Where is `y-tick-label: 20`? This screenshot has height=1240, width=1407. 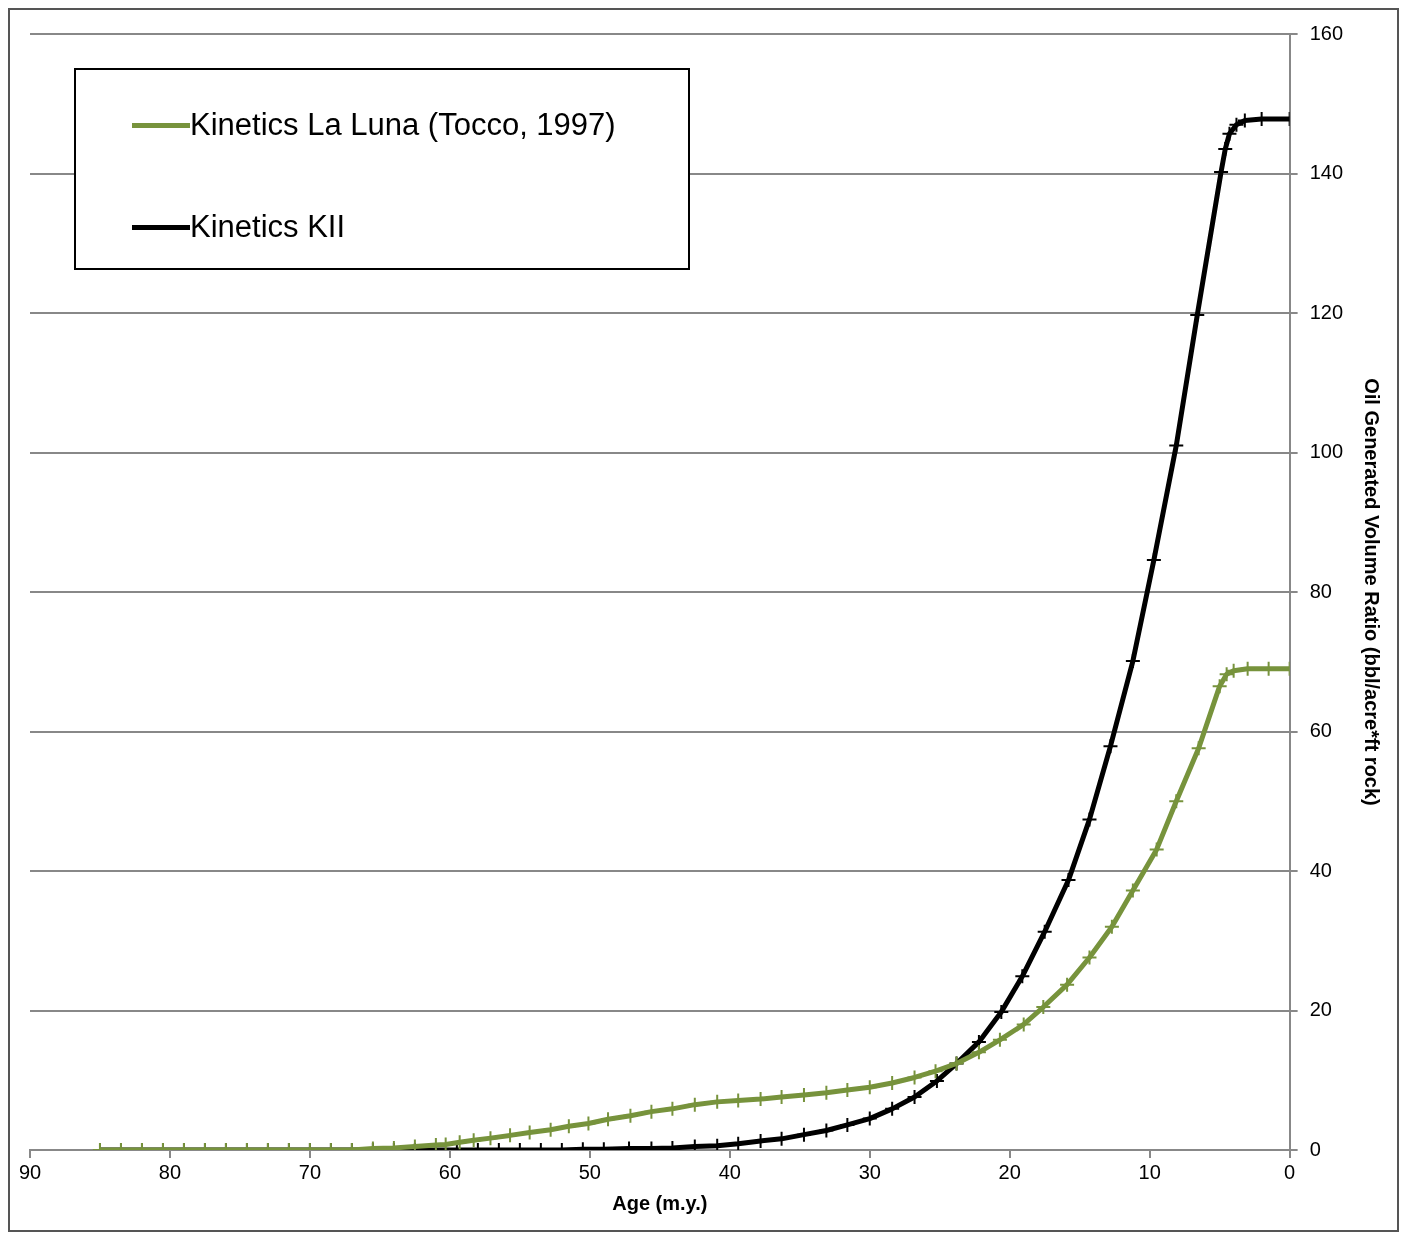 y-tick-label: 20 is located at coordinates (1320, 1009).